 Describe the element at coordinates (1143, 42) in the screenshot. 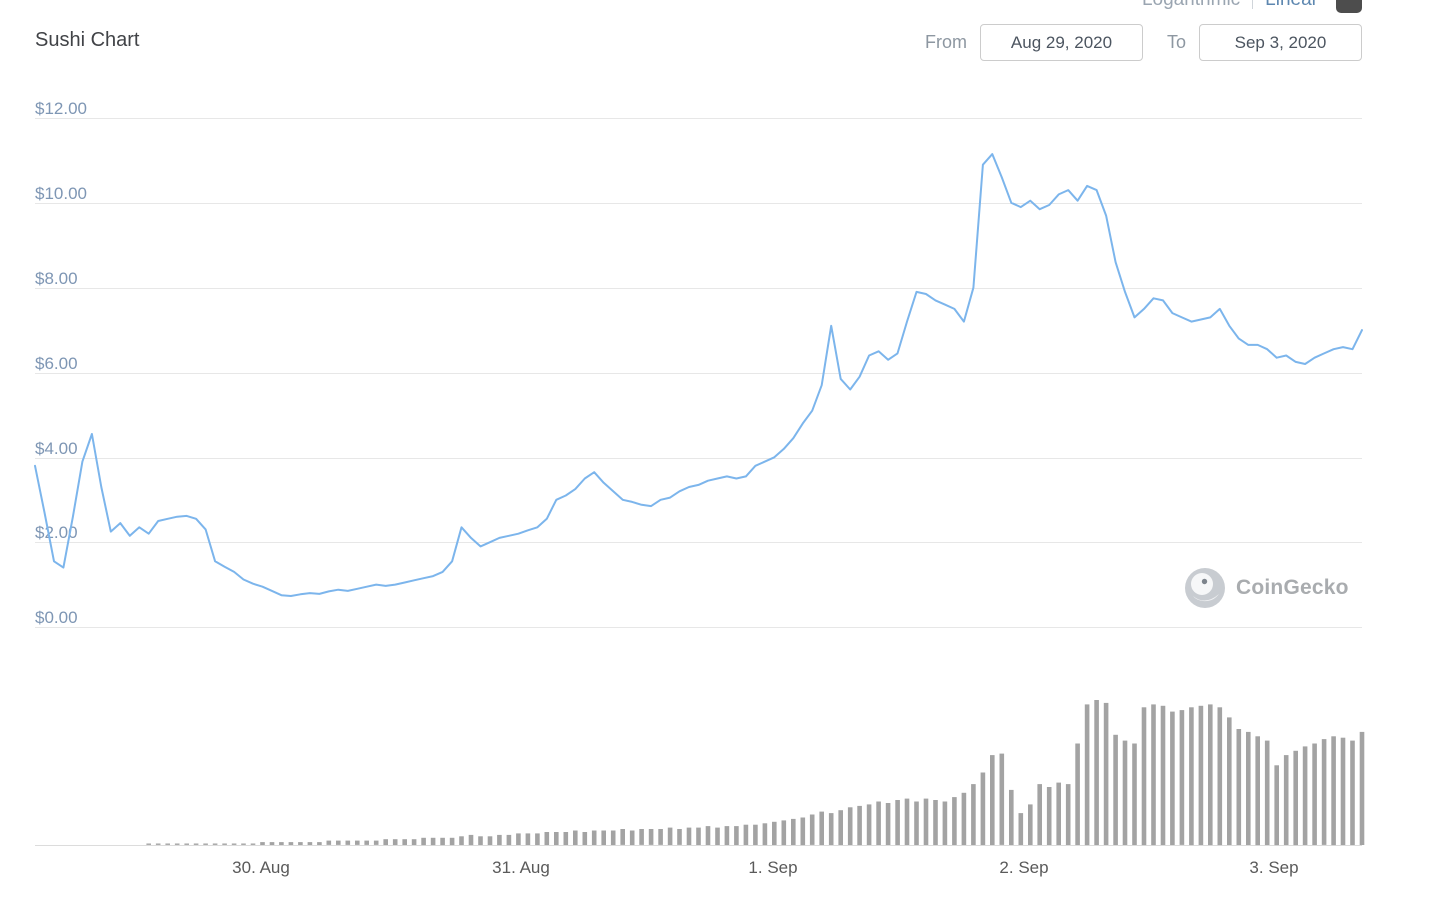

I see `date-range-controls: From To` at that location.